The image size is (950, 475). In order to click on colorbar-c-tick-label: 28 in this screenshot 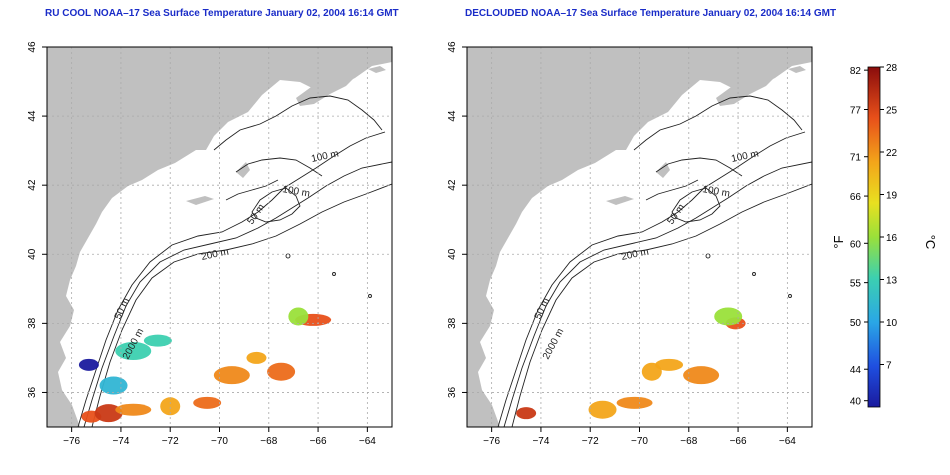, I will do `click(892, 68)`.